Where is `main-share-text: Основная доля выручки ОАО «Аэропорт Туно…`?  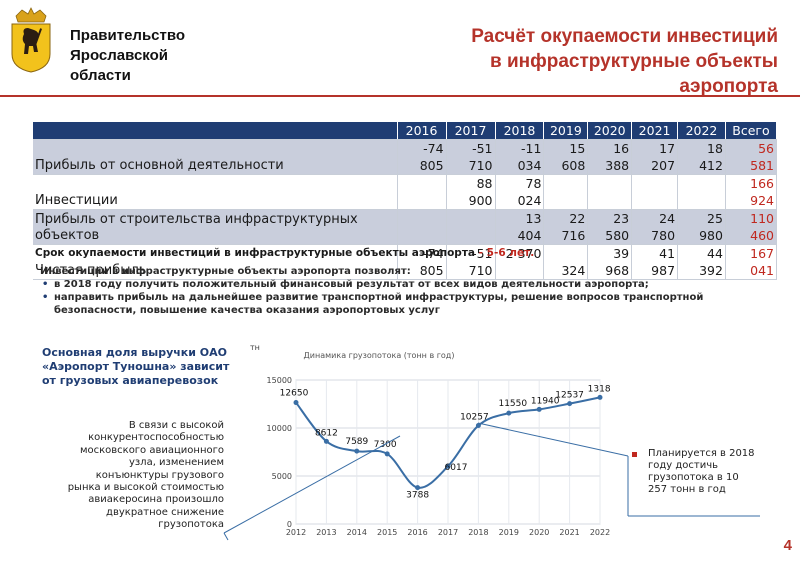 main-share-text: Основная доля выручки ОАО «Аэропорт Туно… is located at coordinates (136, 366).